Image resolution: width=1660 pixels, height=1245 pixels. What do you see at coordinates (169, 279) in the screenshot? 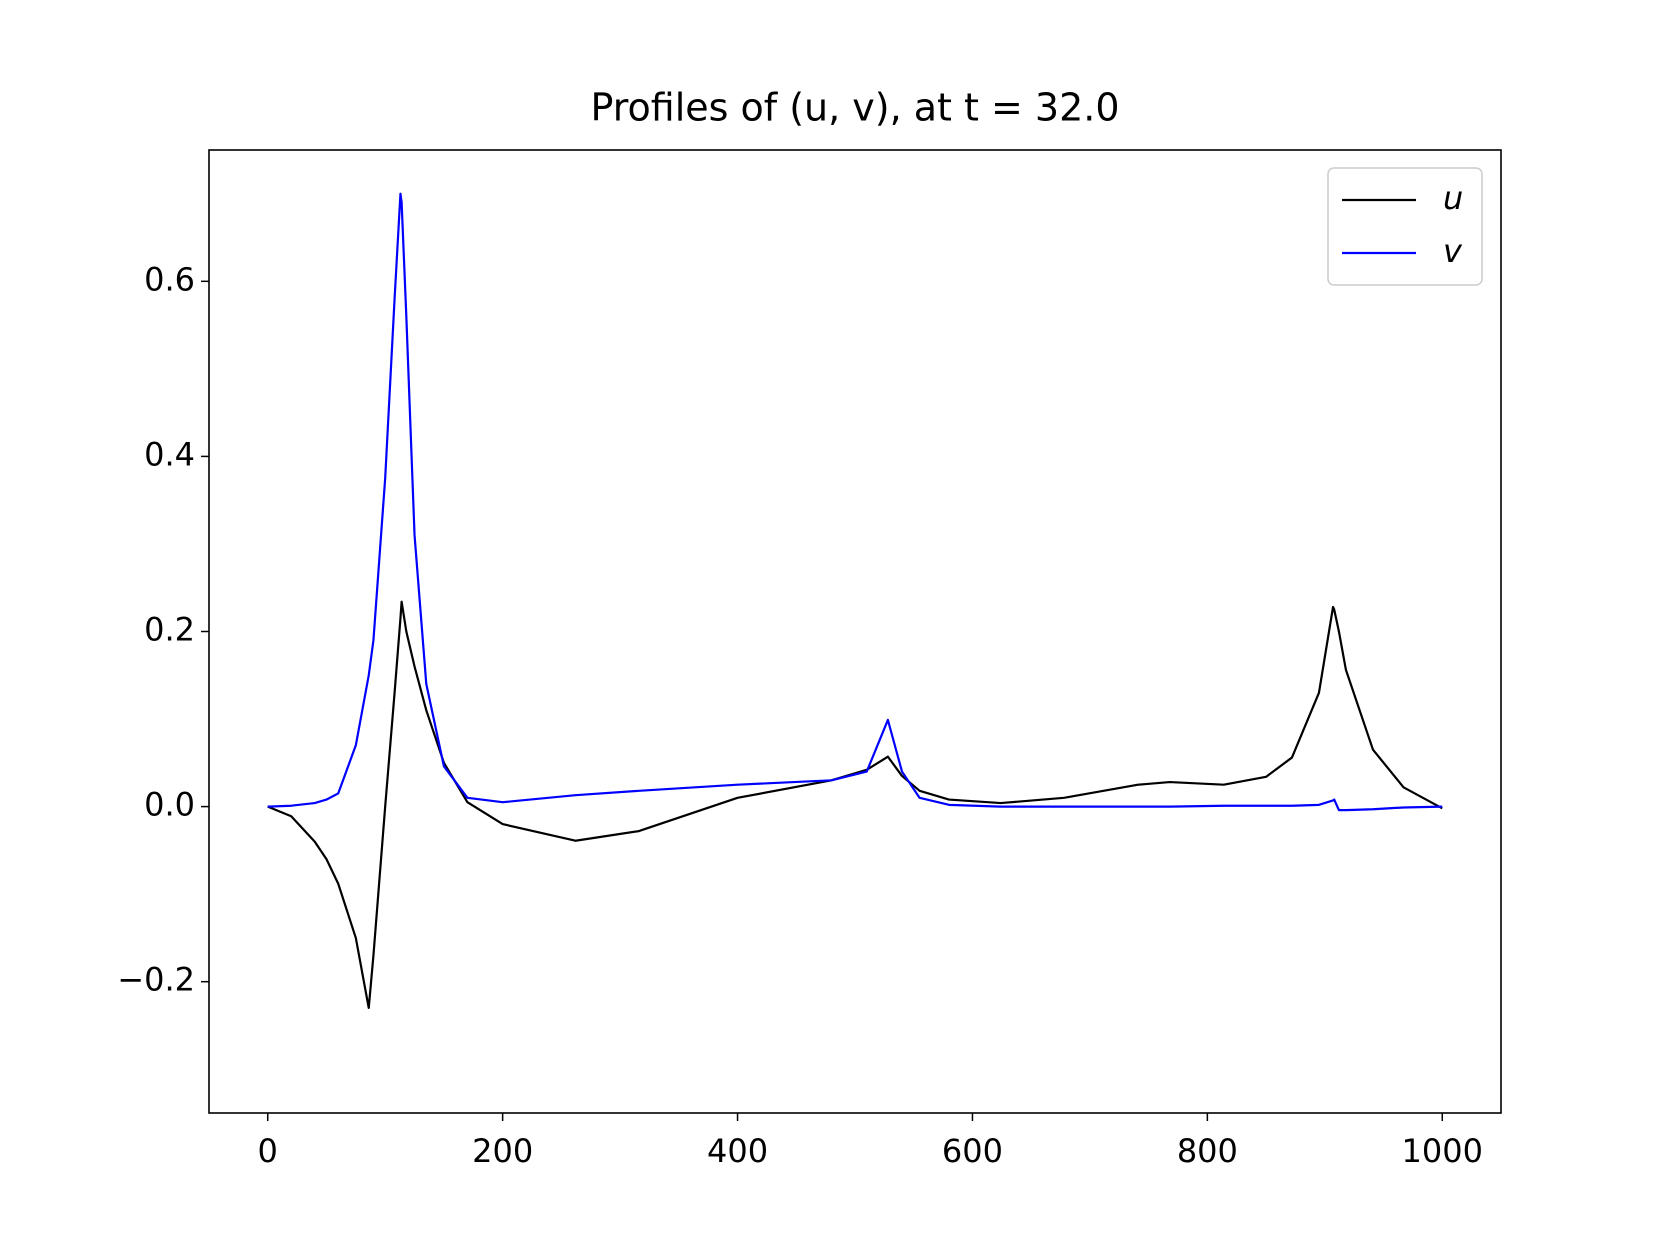
I see `y-tick-label: 0.6` at bounding box center [169, 279].